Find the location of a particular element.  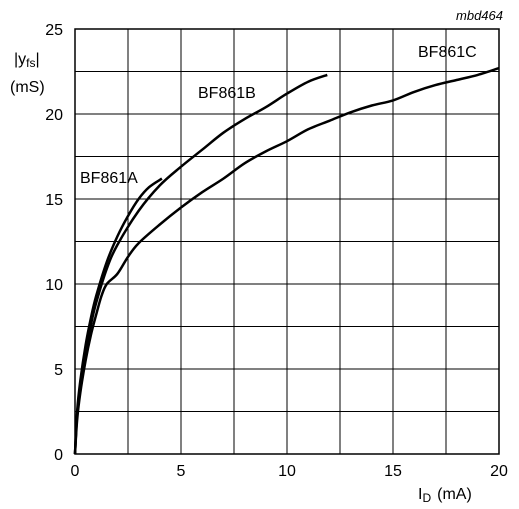

x-tick-label: 0 is located at coordinates (75, 471).